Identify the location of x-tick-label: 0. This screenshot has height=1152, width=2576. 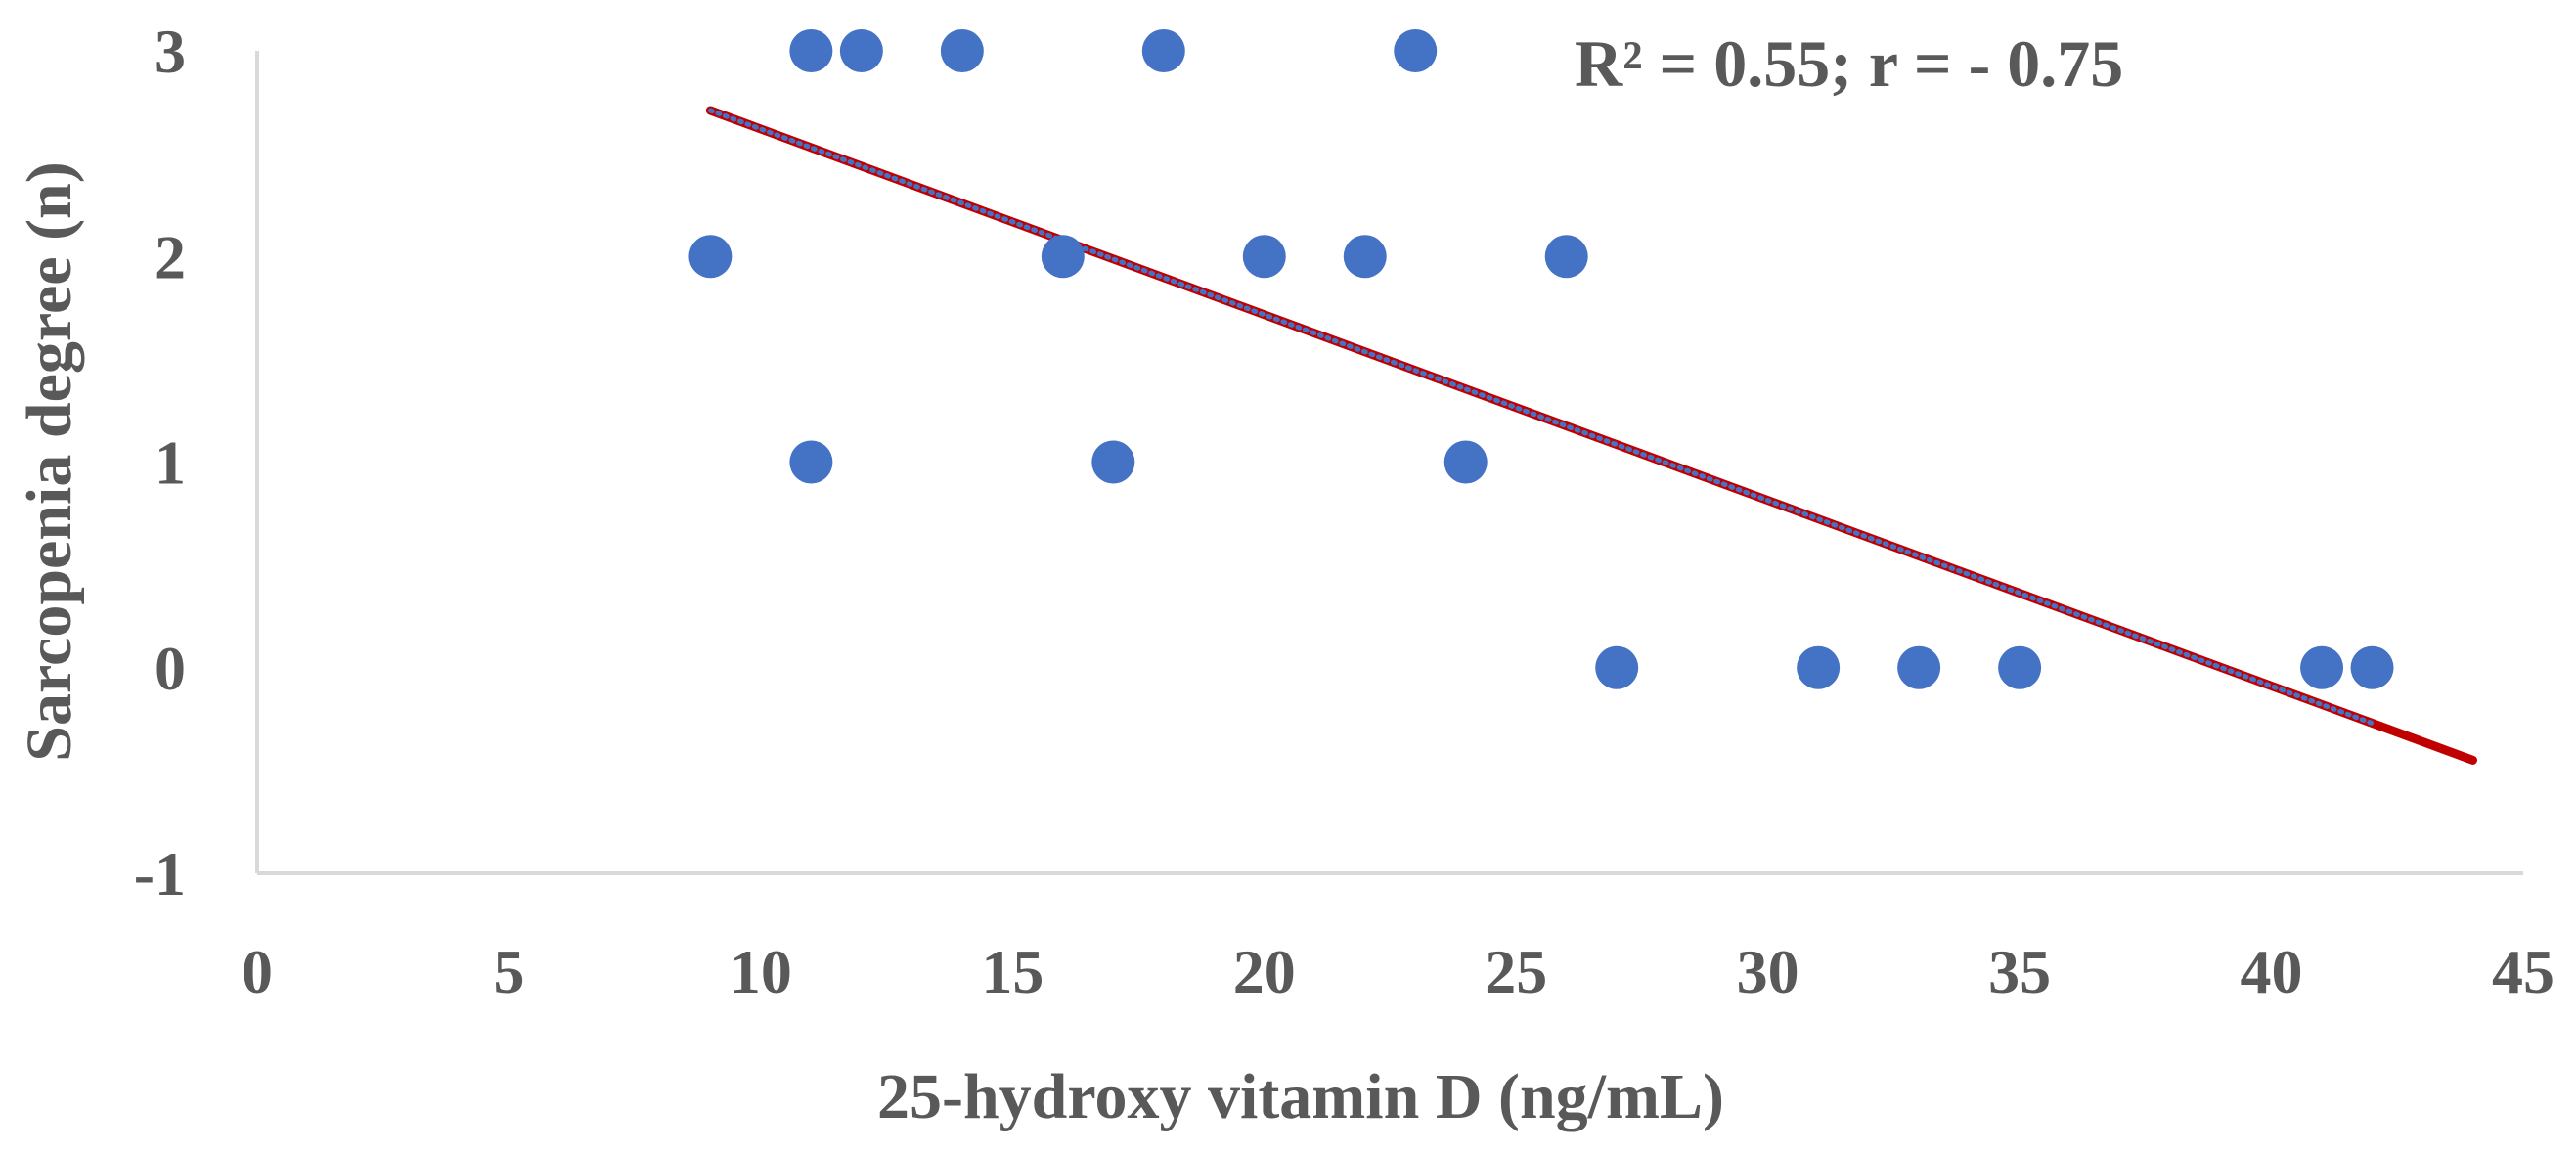
(257, 971).